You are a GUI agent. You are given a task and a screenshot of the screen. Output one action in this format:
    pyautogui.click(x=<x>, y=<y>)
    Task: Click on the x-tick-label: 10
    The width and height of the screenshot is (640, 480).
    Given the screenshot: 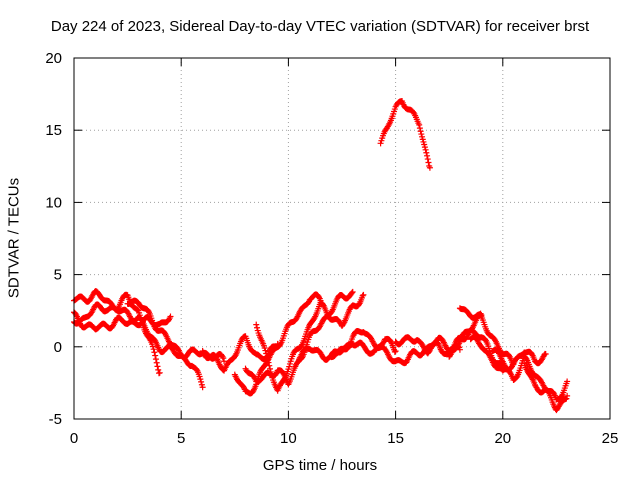 What is the action you would take?
    pyautogui.click(x=288, y=438)
    